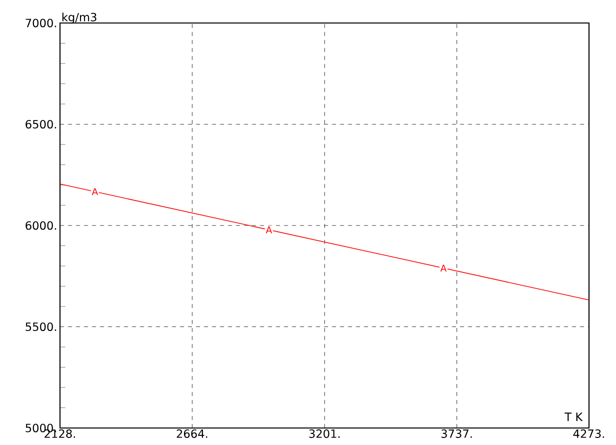 The height and width of the screenshot is (445, 616). Describe the element at coordinates (443, 268) in the screenshot. I see `series-label: A` at that location.